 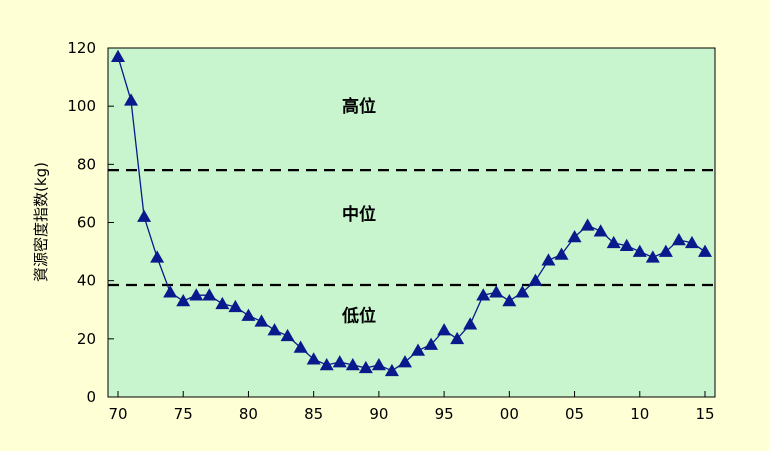 What do you see at coordinates (358, 316) in the screenshot?
I see `zone-label: 低位` at bounding box center [358, 316].